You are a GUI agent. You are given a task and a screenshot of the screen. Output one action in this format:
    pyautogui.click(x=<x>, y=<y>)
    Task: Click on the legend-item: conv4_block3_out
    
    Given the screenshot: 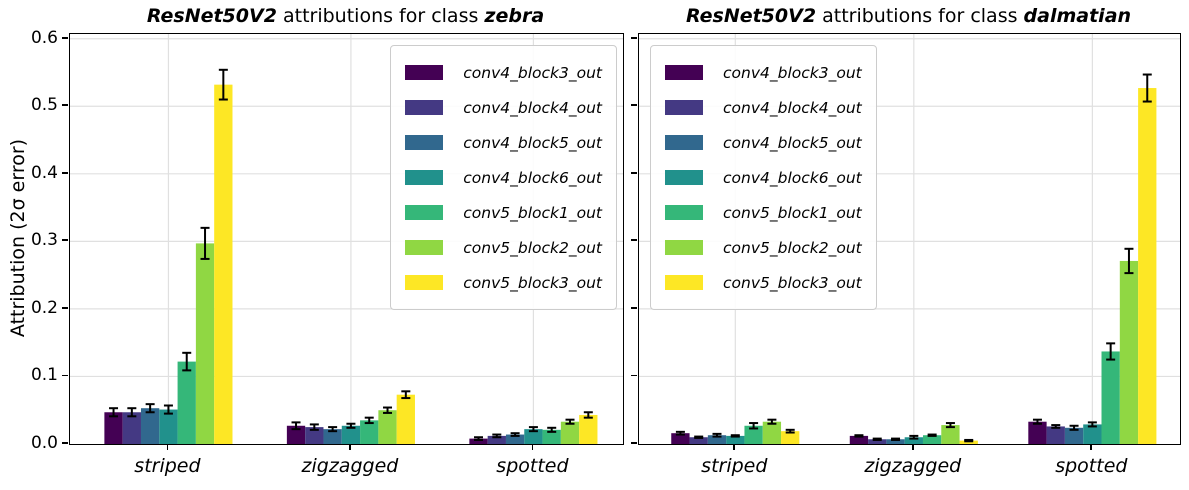 What is the action you would take?
    pyautogui.click(x=503, y=72)
    